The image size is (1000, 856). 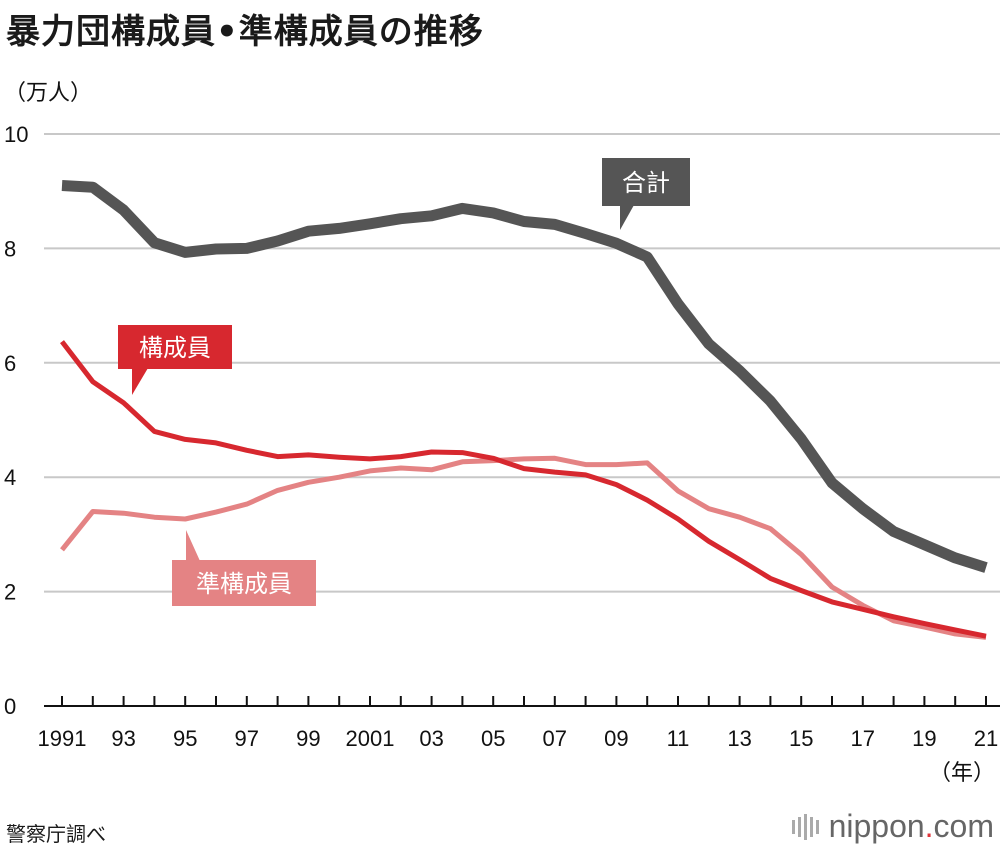 I want to click on x-tick-label: 97, so click(x=247, y=738).